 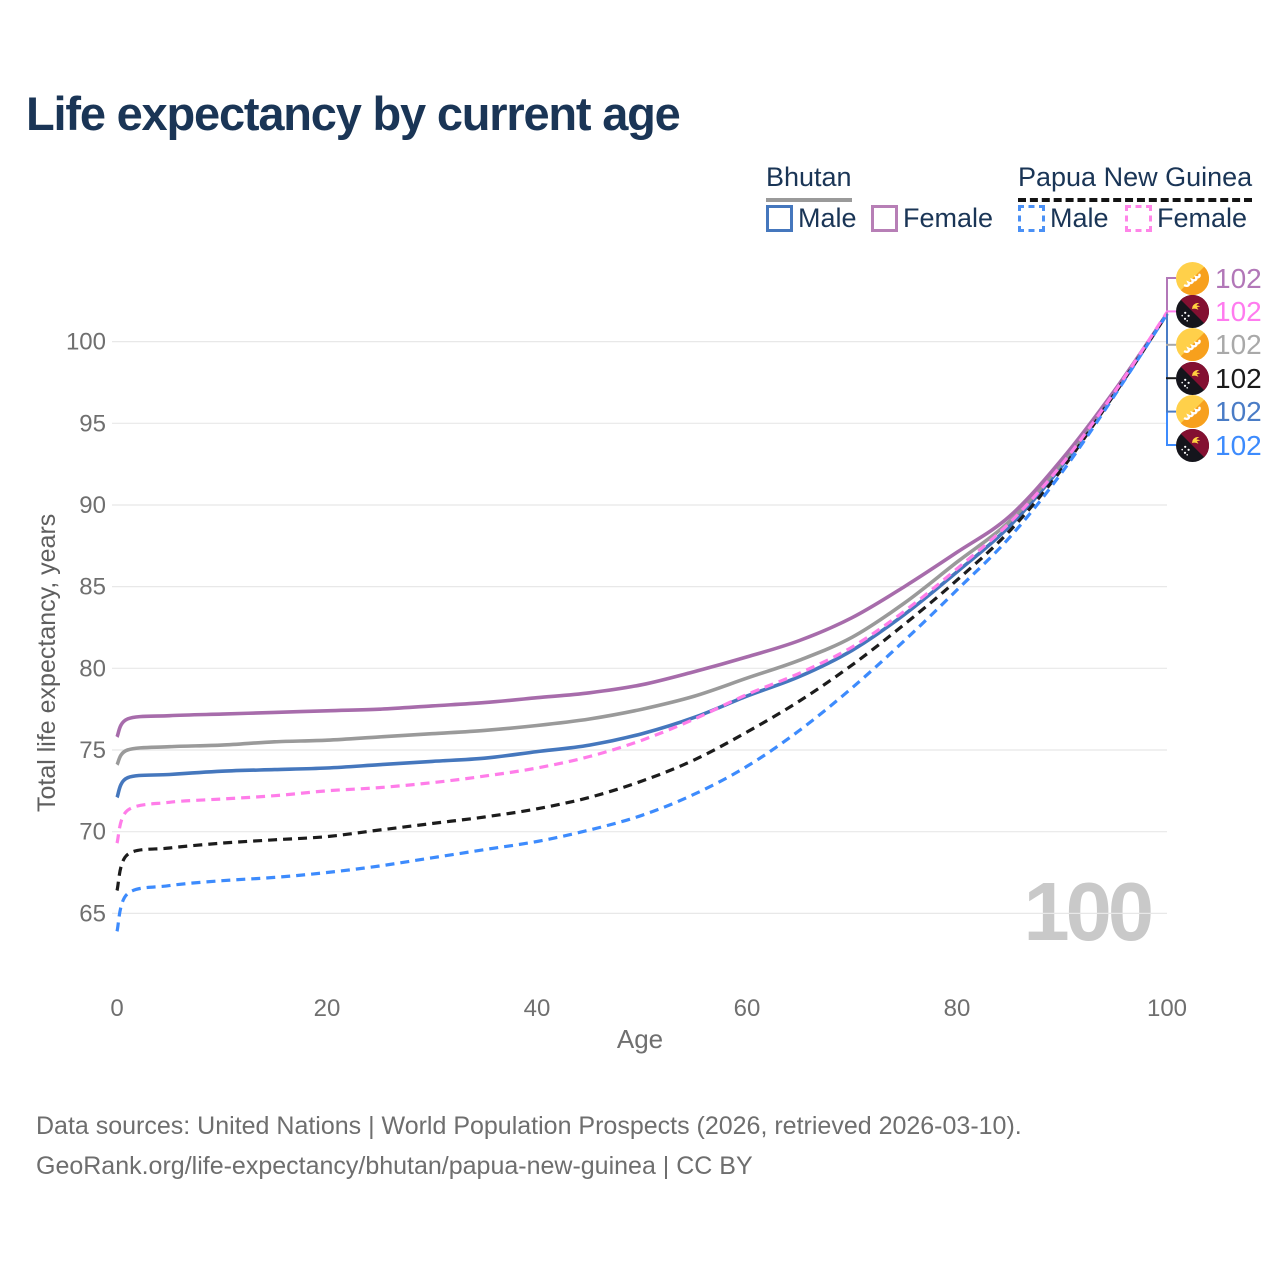 What do you see at coordinates (116, 1008) in the screenshot?
I see `x-tick-label: 0` at bounding box center [116, 1008].